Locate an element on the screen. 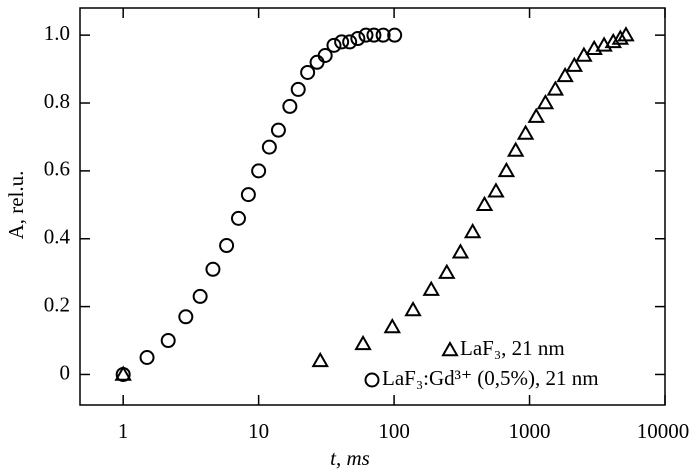  y-tick-label: 0.4 is located at coordinates (57, 237).